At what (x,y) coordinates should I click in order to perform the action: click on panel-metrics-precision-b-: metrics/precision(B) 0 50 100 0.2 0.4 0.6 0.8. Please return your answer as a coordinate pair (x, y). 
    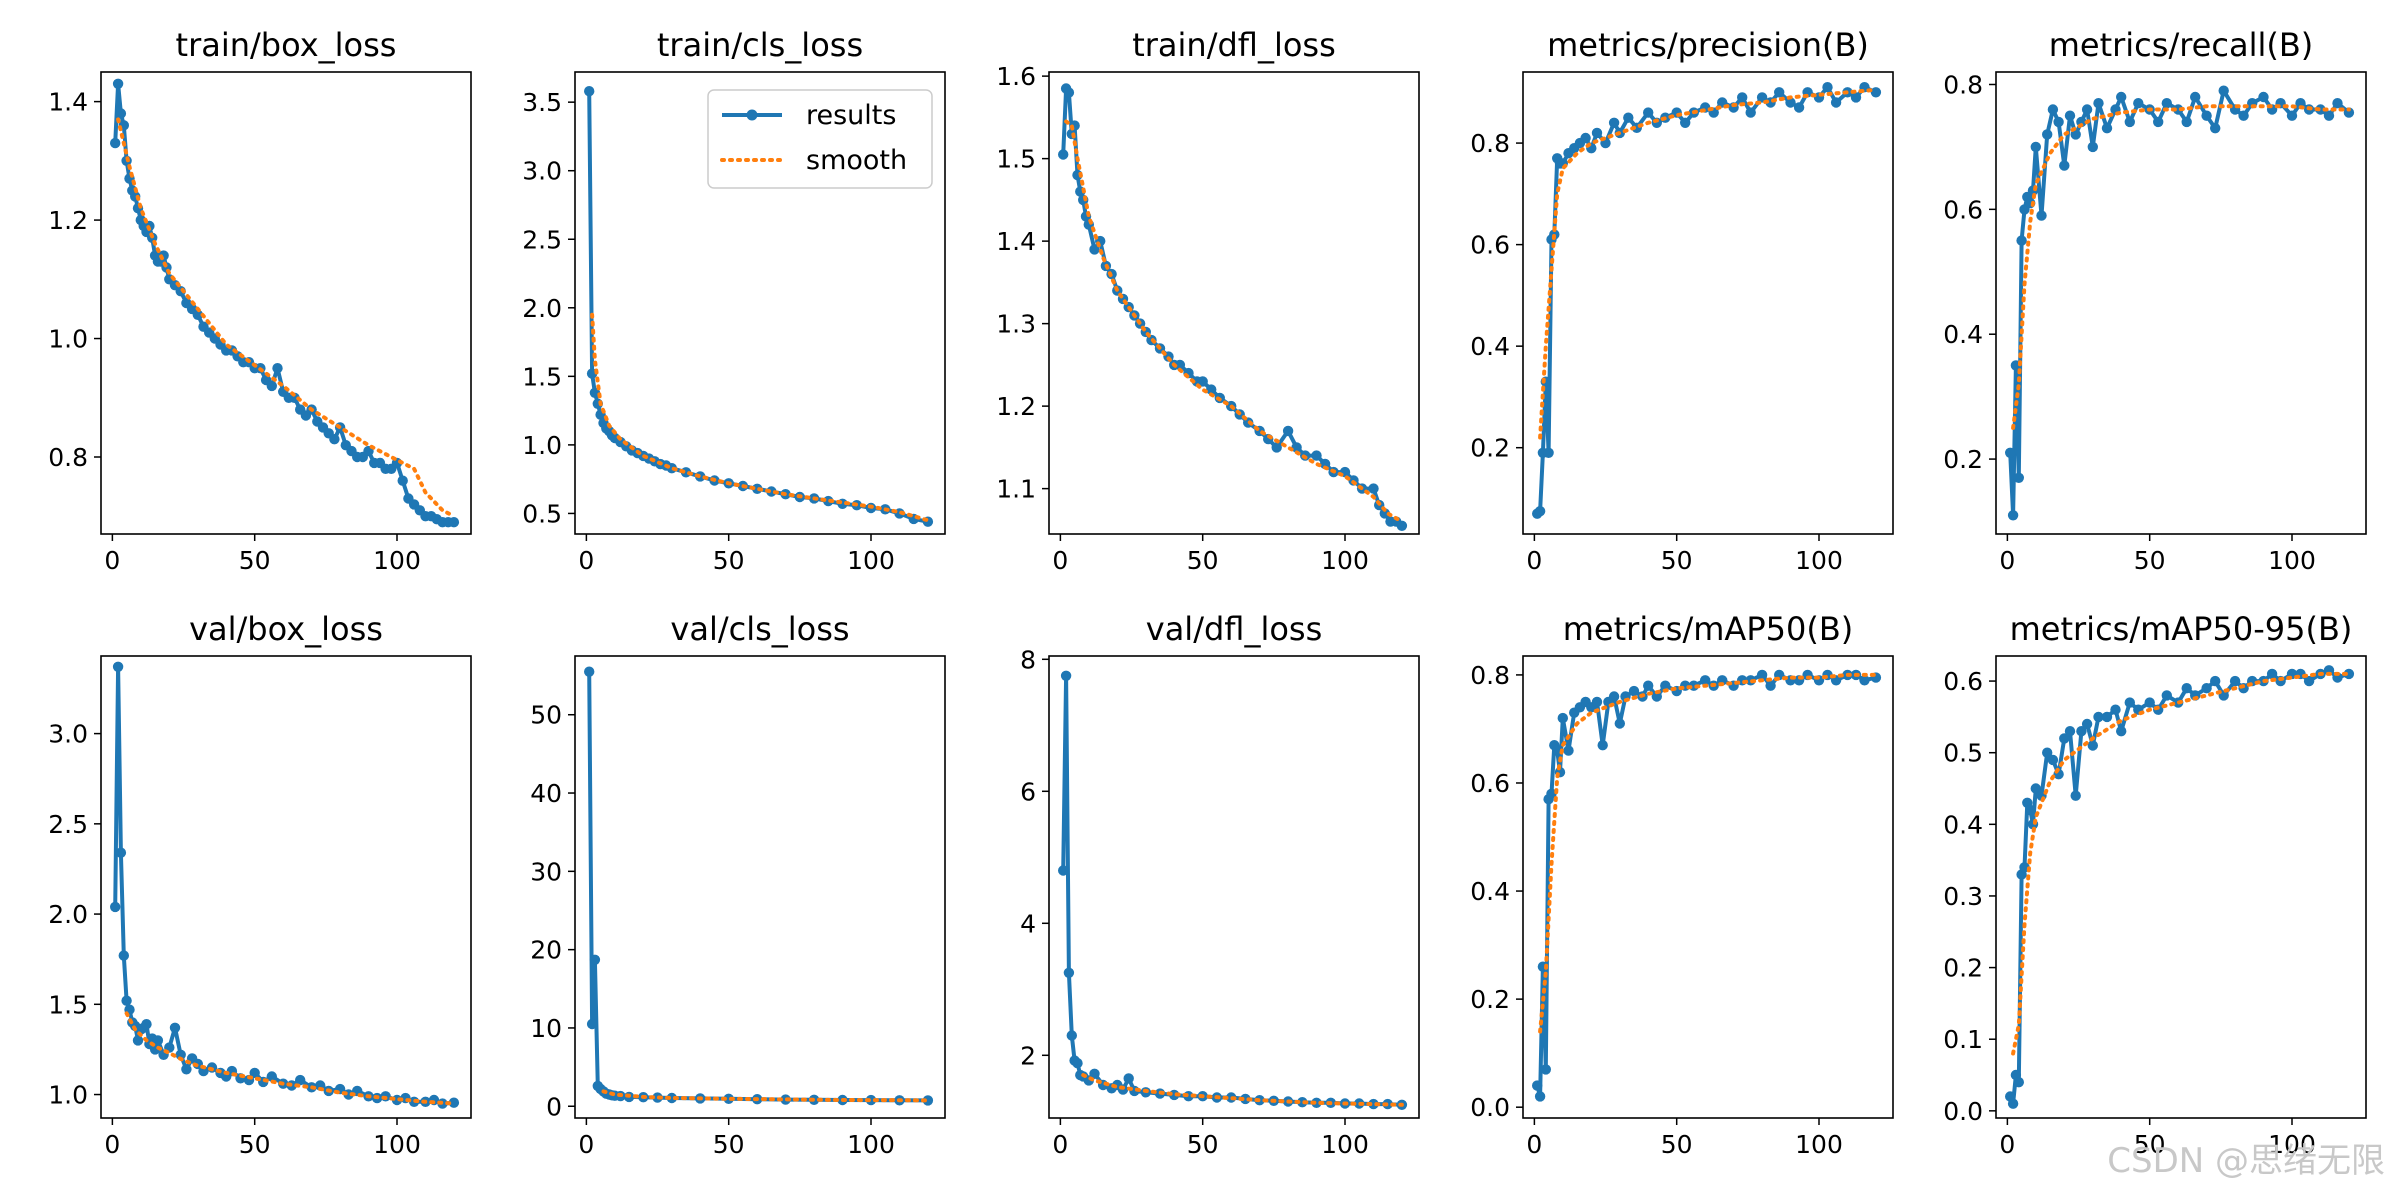
    Looking at the image, I should click on (1682, 300).